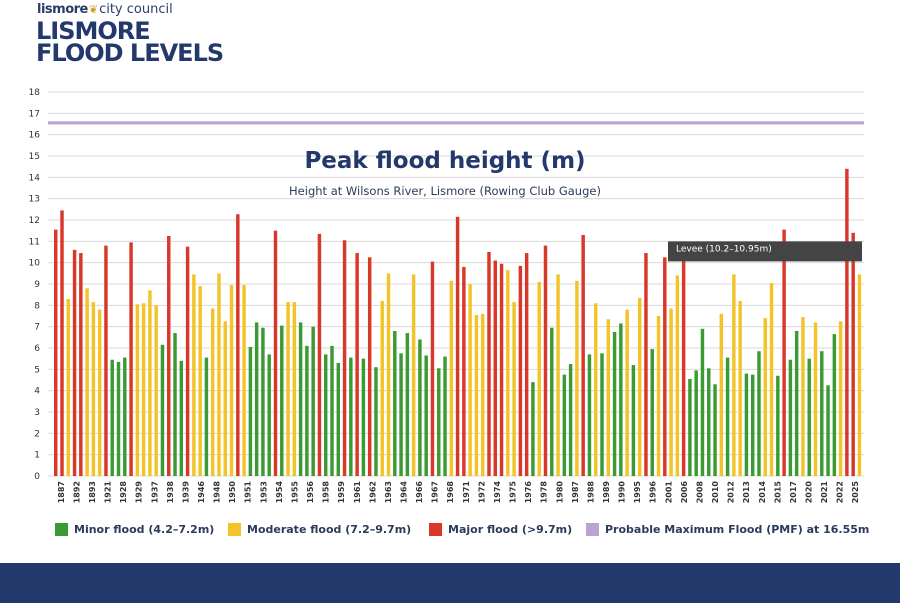 This screenshot has height=603, width=900. I want to click on y-tick-label: 8, so click(37, 306).